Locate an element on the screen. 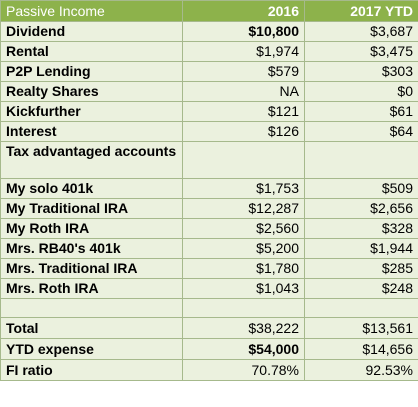 This screenshot has width=418, height=407. row-label: My Traditional IRA is located at coordinates (91, 208).